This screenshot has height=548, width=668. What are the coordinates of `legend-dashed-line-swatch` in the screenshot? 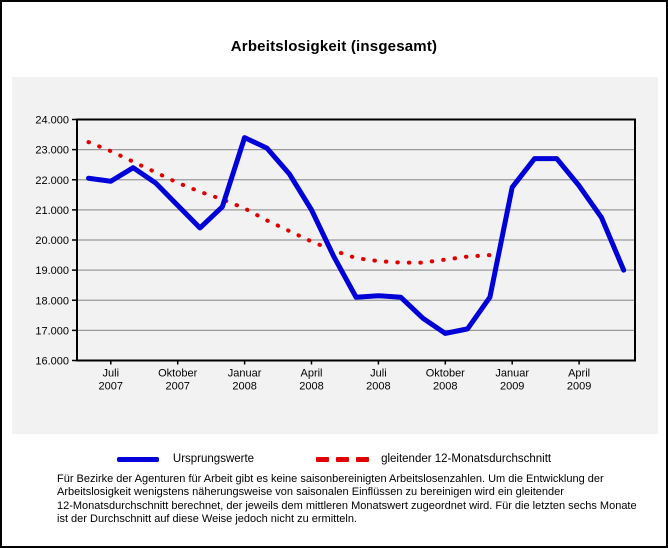 It's located at (343, 459).